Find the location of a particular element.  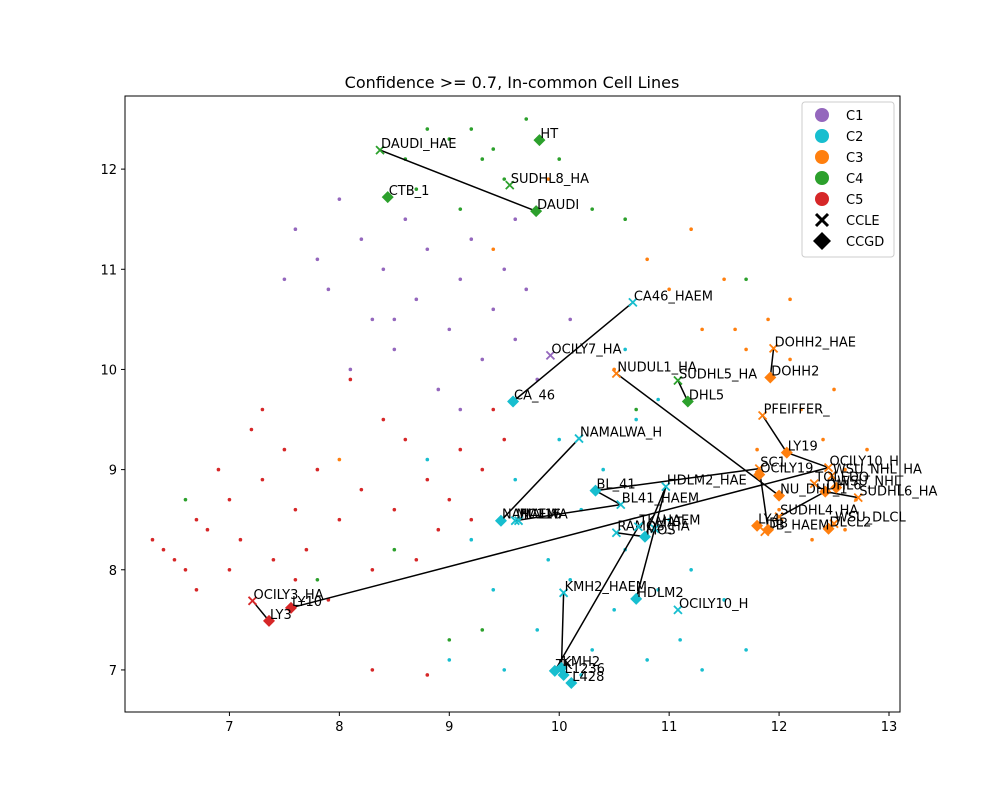

legend-label: CCGD is located at coordinates (865, 242).